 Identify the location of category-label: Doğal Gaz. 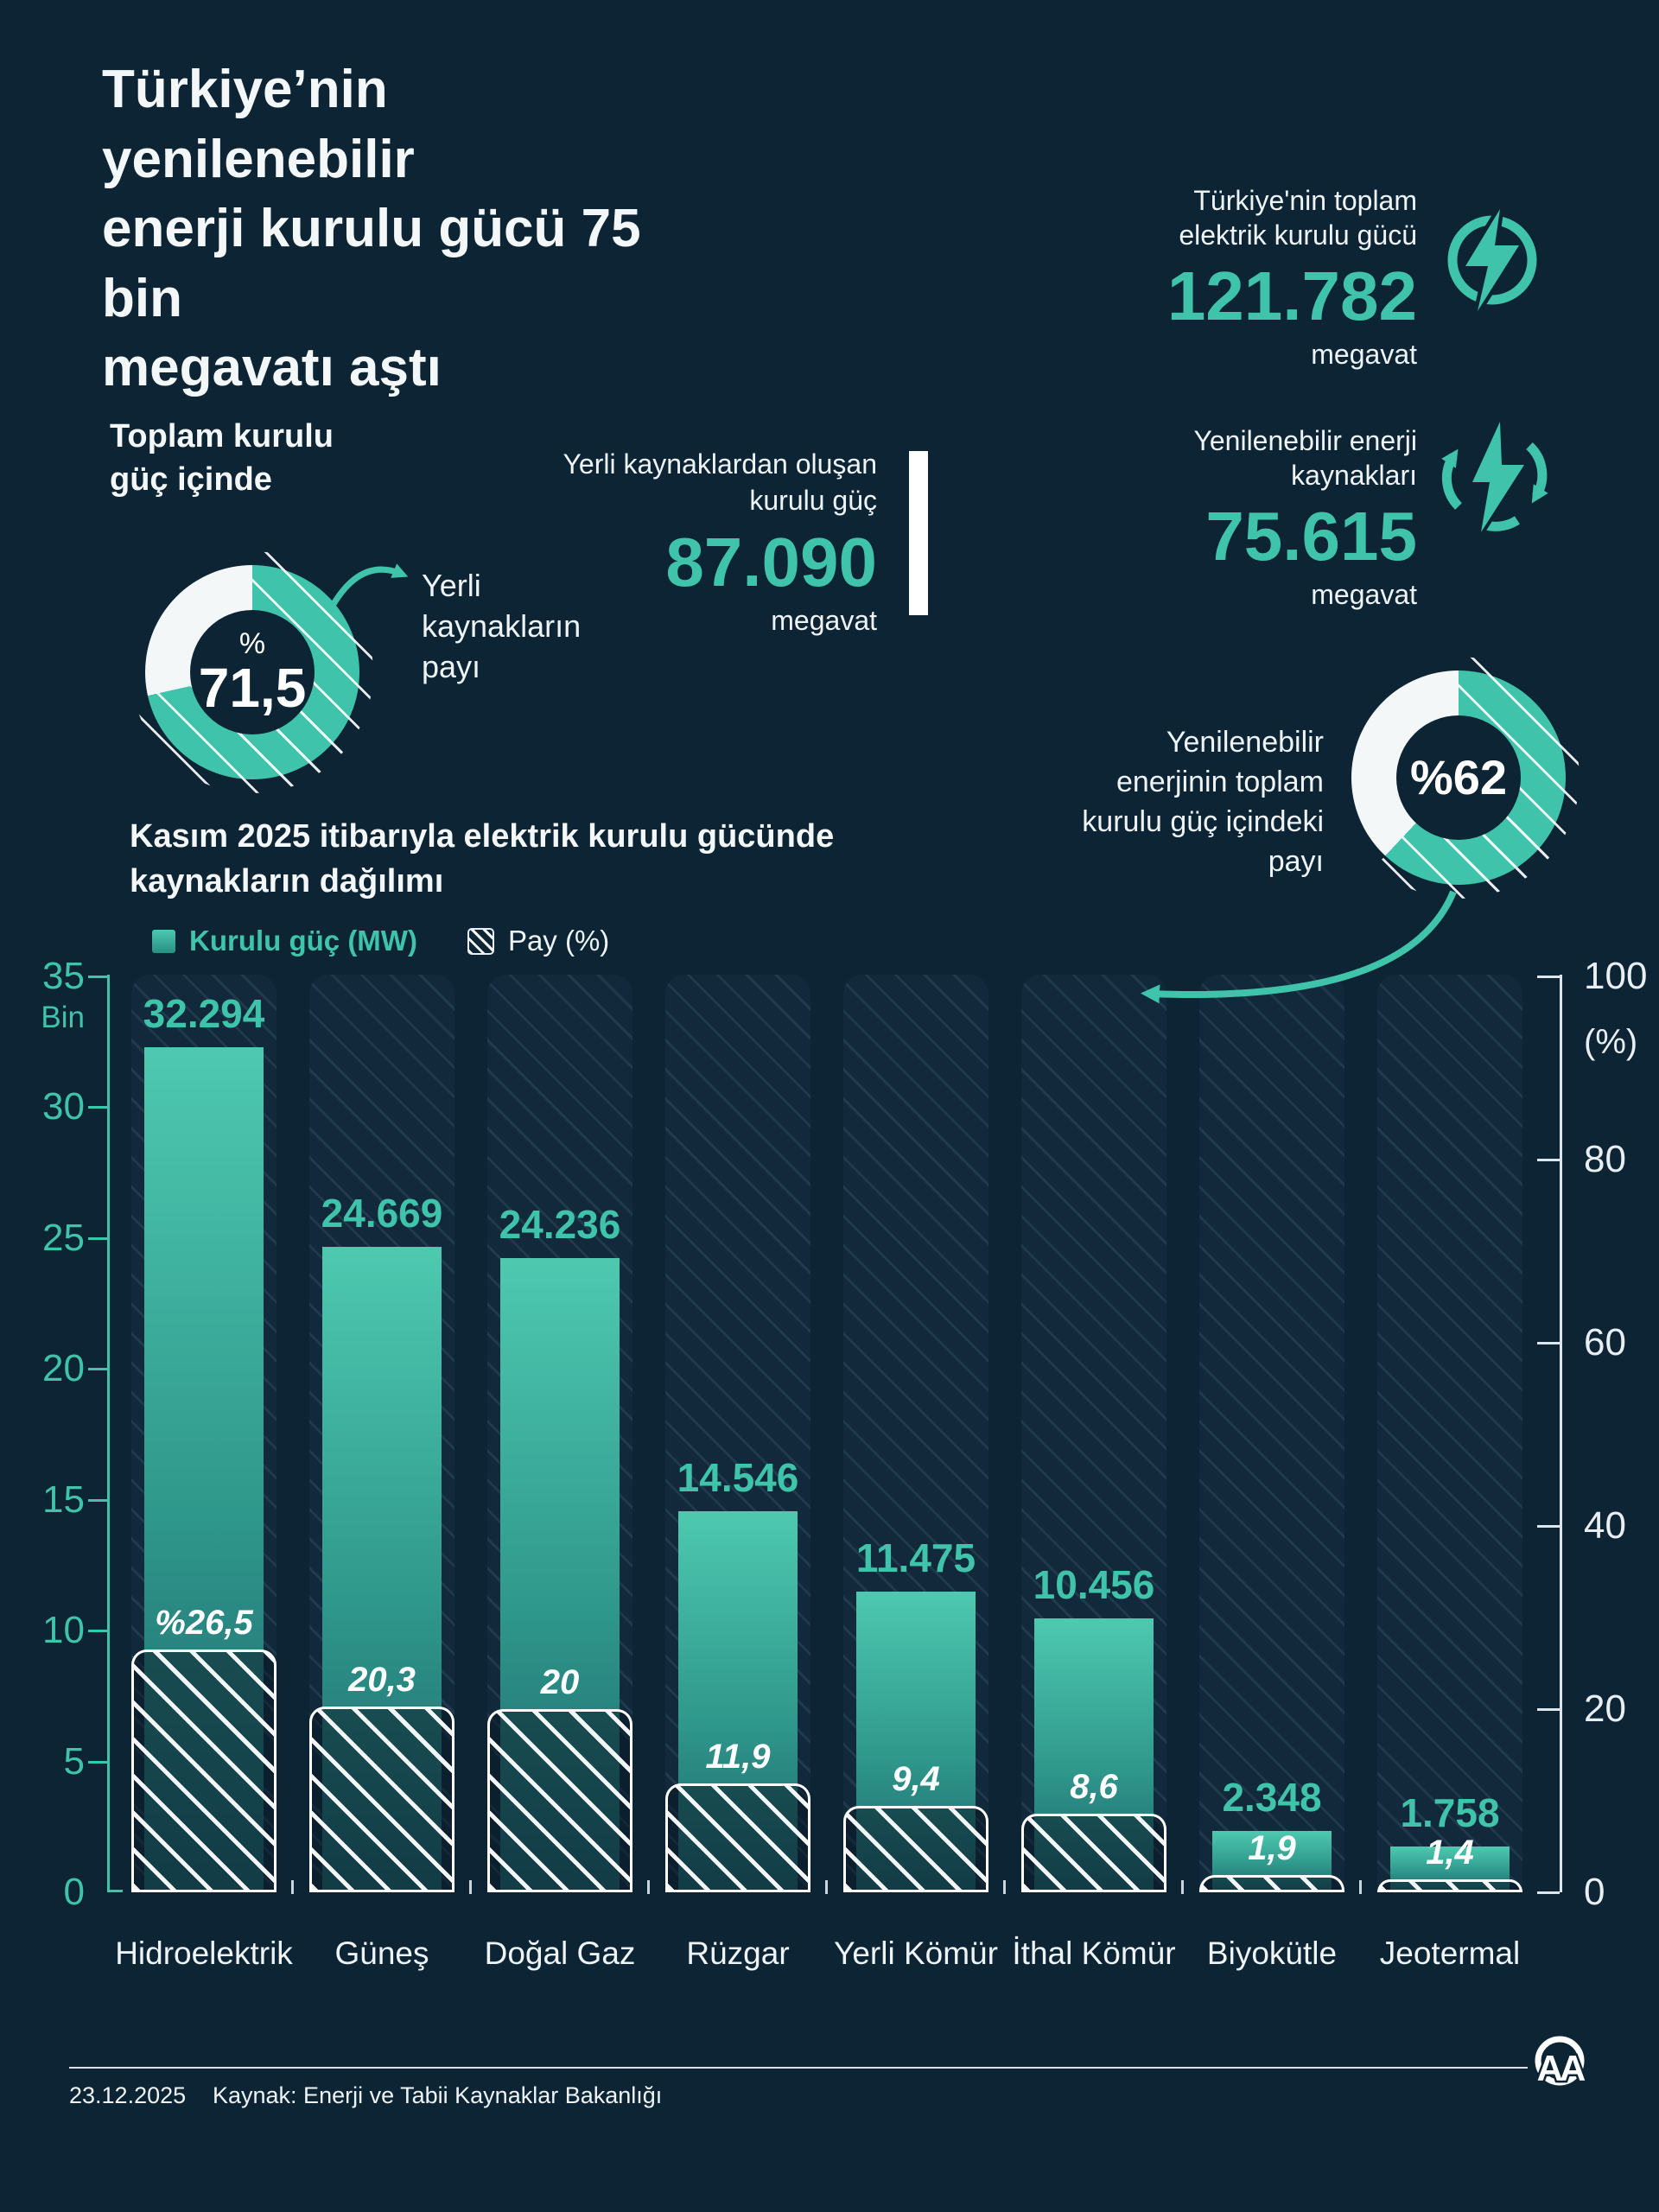
(560, 1954).